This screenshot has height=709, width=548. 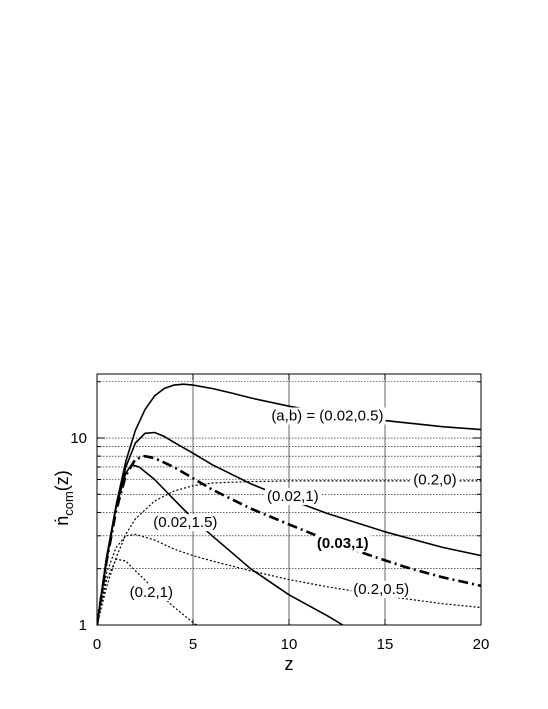 I want to click on x-tick-label: 5, so click(x=193, y=644).